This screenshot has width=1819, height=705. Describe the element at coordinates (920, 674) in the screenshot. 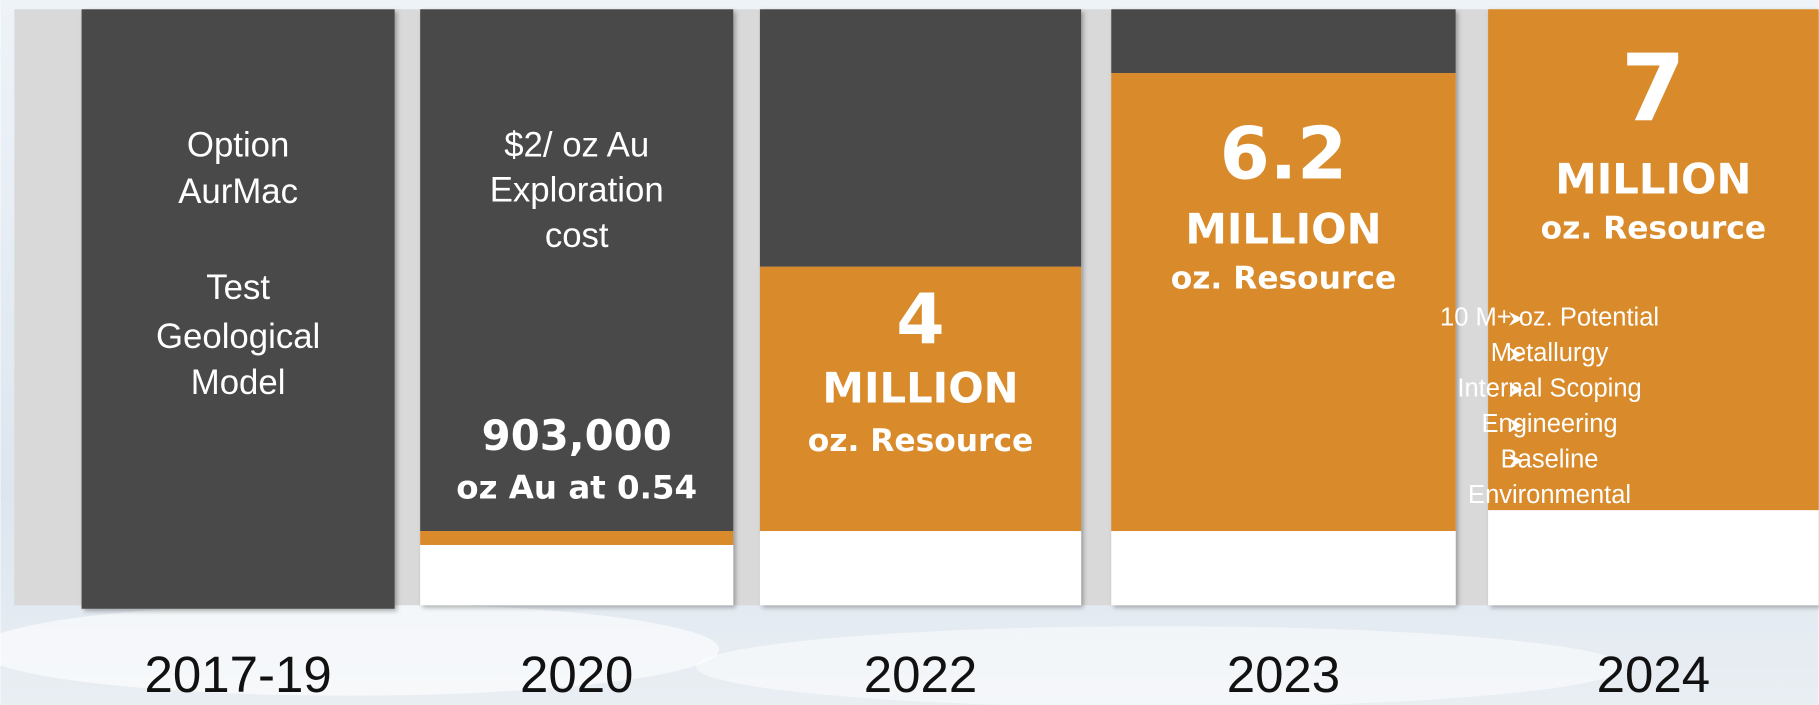

I see `year-label: 2022` at that location.